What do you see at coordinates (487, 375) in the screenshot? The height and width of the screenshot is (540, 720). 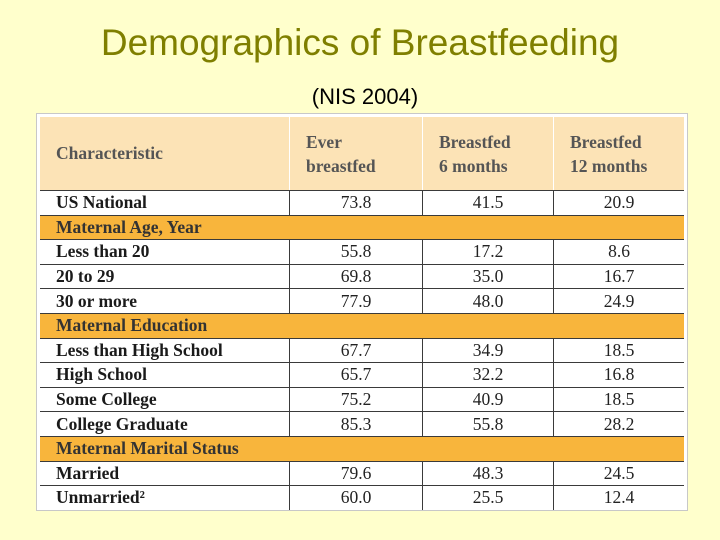 I see `breastfed-6-months-value: 32.2` at bounding box center [487, 375].